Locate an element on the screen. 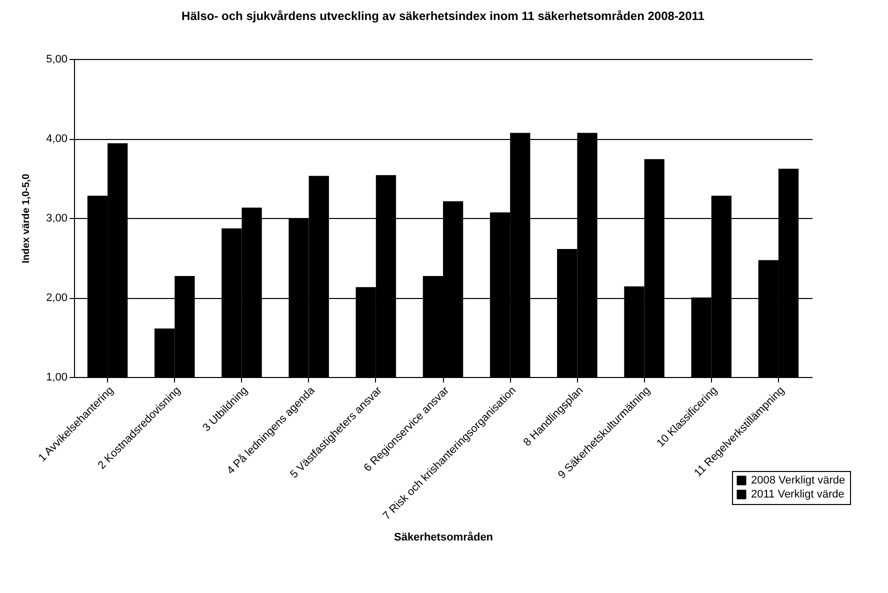  y-tick-label: 5,00 is located at coordinates (57, 60).